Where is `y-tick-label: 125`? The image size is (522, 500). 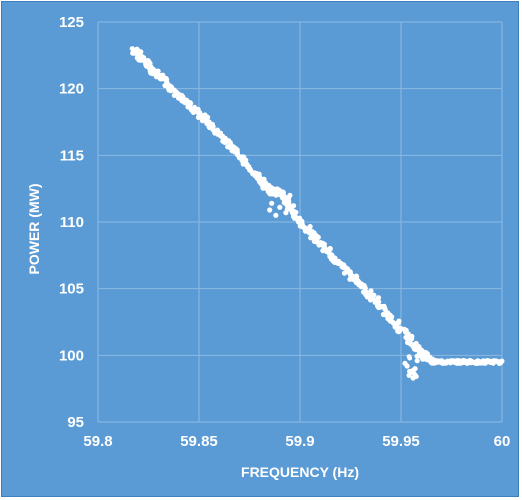
y-tick-label: 125 is located at coordinates (71, 22).